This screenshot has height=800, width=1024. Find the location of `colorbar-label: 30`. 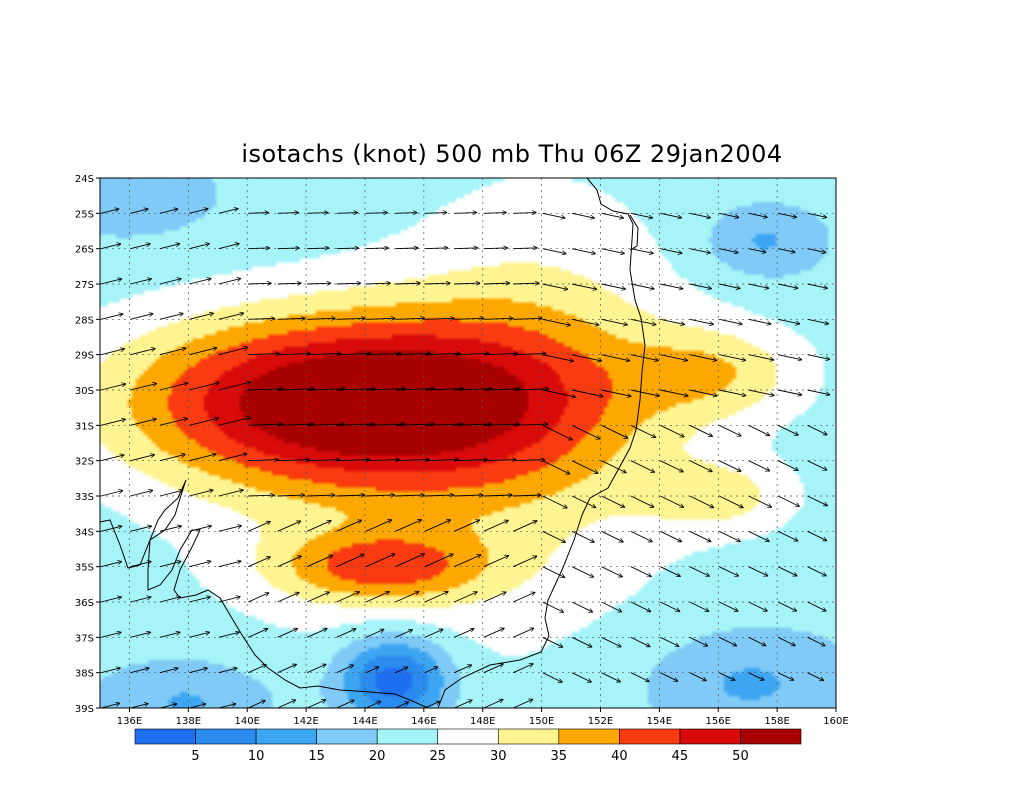

colorbar-label: 30 is located at coordinates (498, 756).